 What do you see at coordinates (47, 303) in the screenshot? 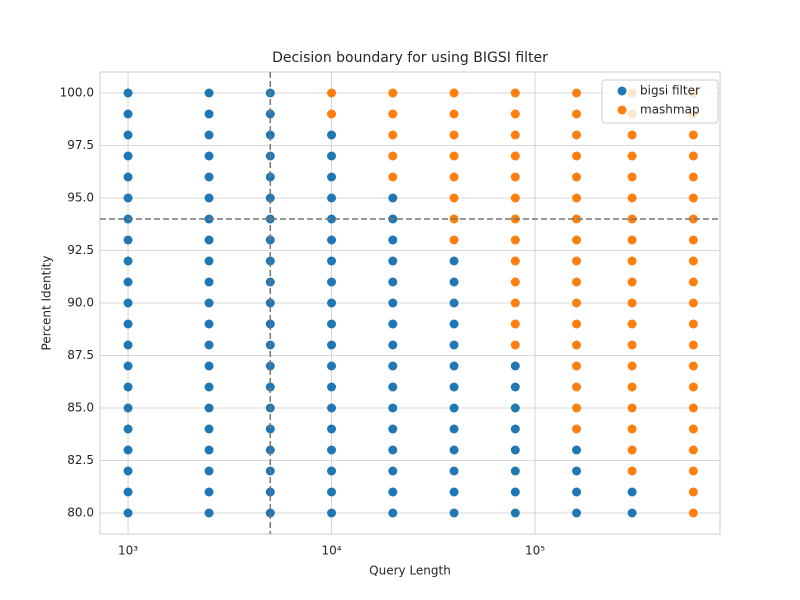
I see `y-axis-label: Percent Identity` at bounding box center [47, 303].